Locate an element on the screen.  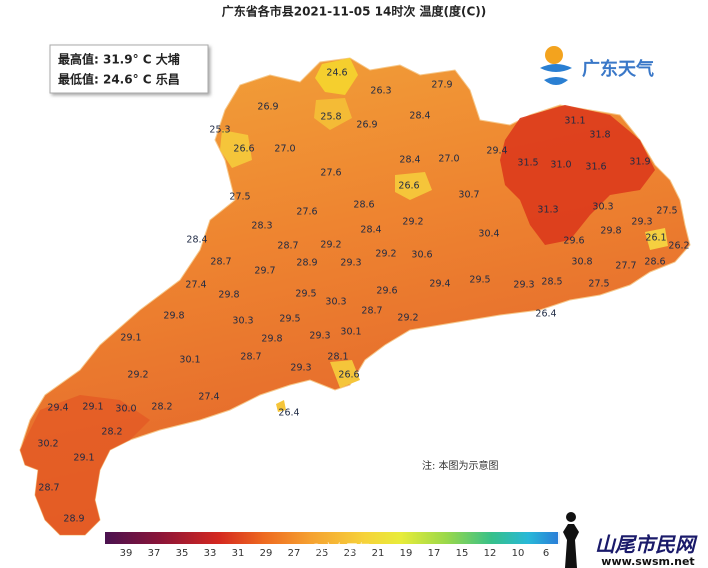
color-bar-tick: 15 is located at coordinates (462, 553).